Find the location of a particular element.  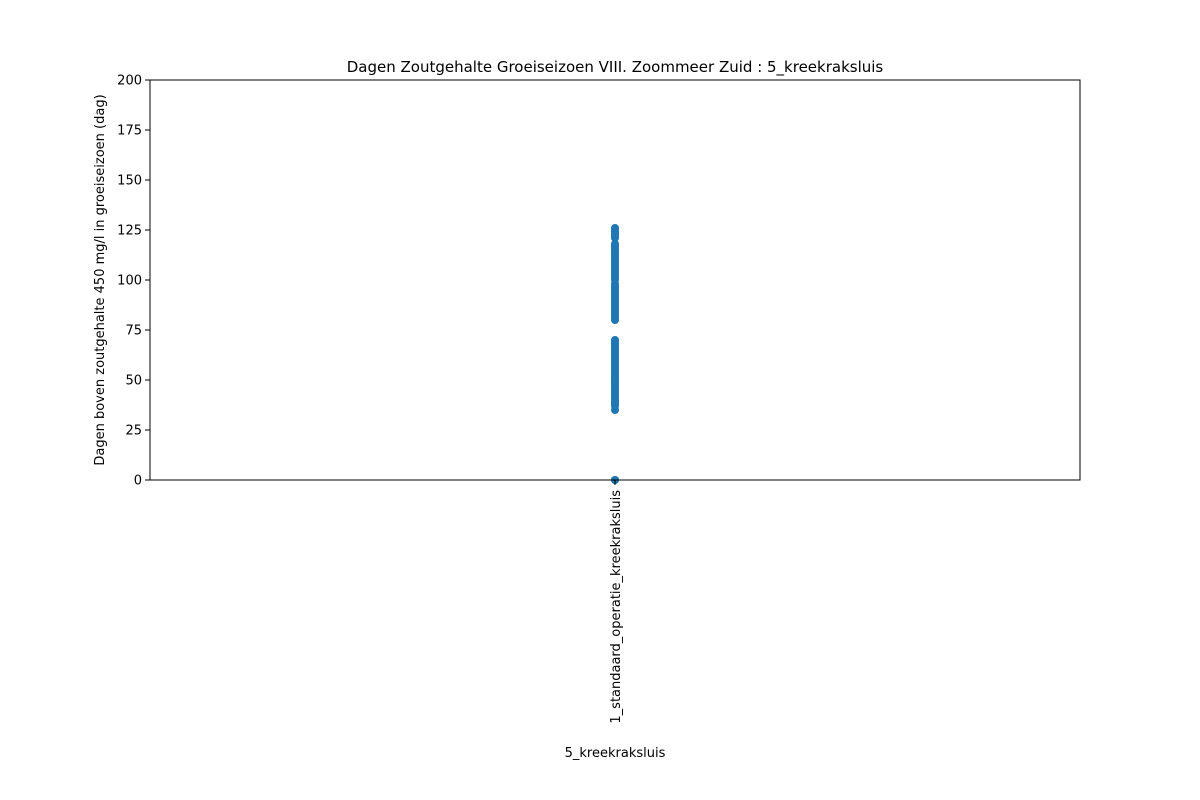

y-tick-label: 50 is located at coordinates (133, 381).